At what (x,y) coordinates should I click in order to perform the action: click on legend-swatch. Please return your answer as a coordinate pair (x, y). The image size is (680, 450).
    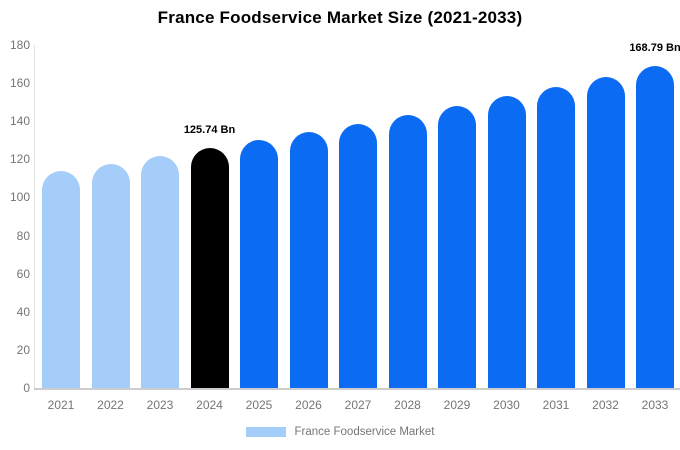
    Looking at the image, I should click on (265, 432).